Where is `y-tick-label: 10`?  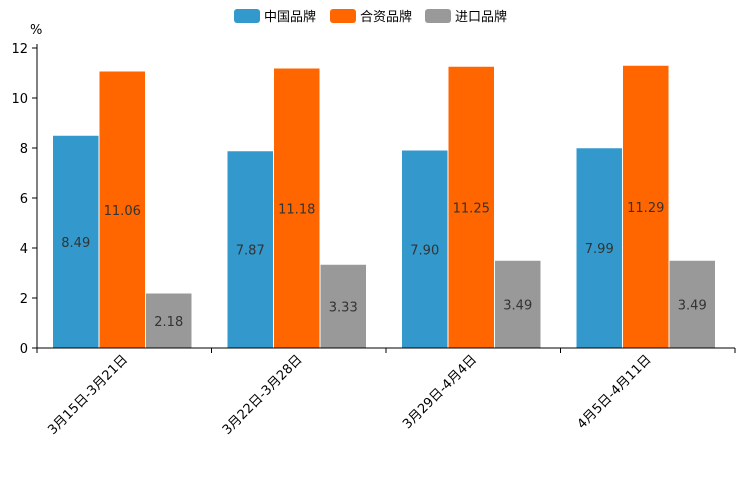
y-tick-label: 10 is located at coordinates (19, 99).